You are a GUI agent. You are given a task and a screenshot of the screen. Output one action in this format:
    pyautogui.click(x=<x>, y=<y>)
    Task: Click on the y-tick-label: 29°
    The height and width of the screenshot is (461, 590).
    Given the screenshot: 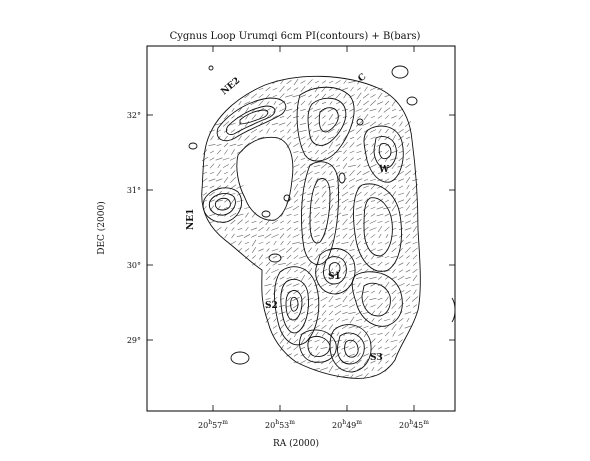 What is the action you would take?
    pyautogui.click(x=134, y=340)
    